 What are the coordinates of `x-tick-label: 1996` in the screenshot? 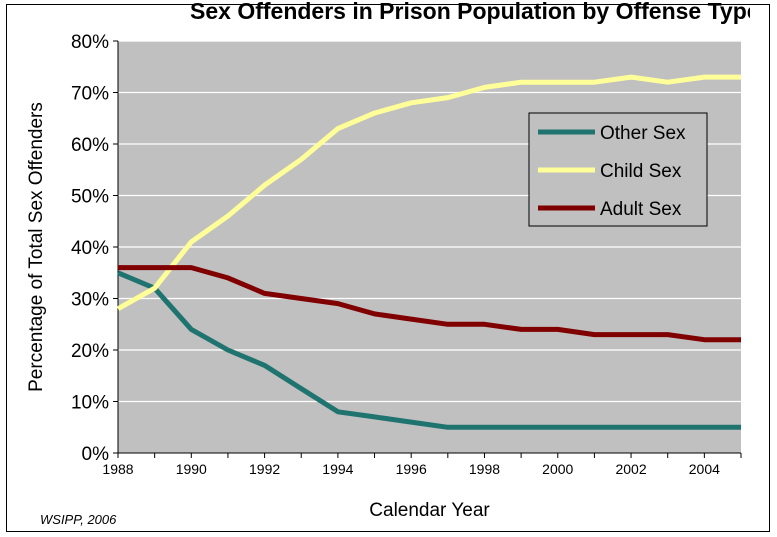 It's located at (411, 469).